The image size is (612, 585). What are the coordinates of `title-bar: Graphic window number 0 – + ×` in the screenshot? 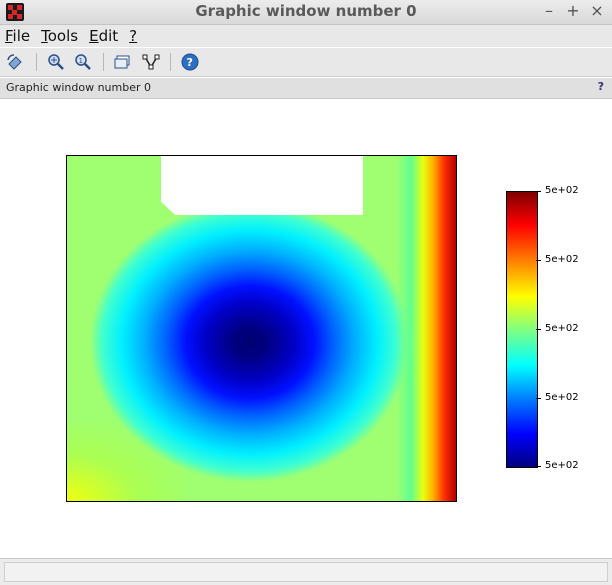 It's located at (306, 12).